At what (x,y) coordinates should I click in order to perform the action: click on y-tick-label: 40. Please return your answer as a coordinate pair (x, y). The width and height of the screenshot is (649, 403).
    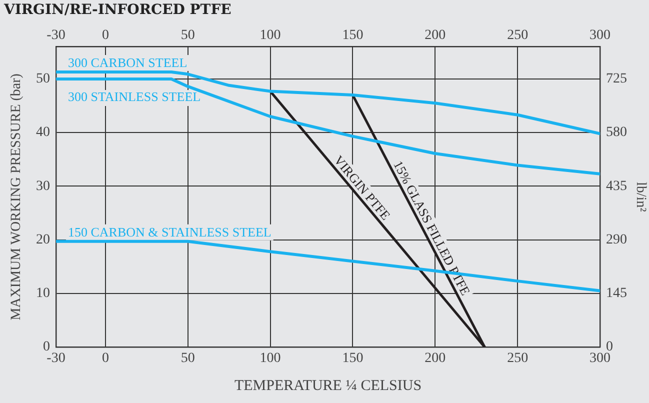
    Looking at the image, I should click on (43, 132).